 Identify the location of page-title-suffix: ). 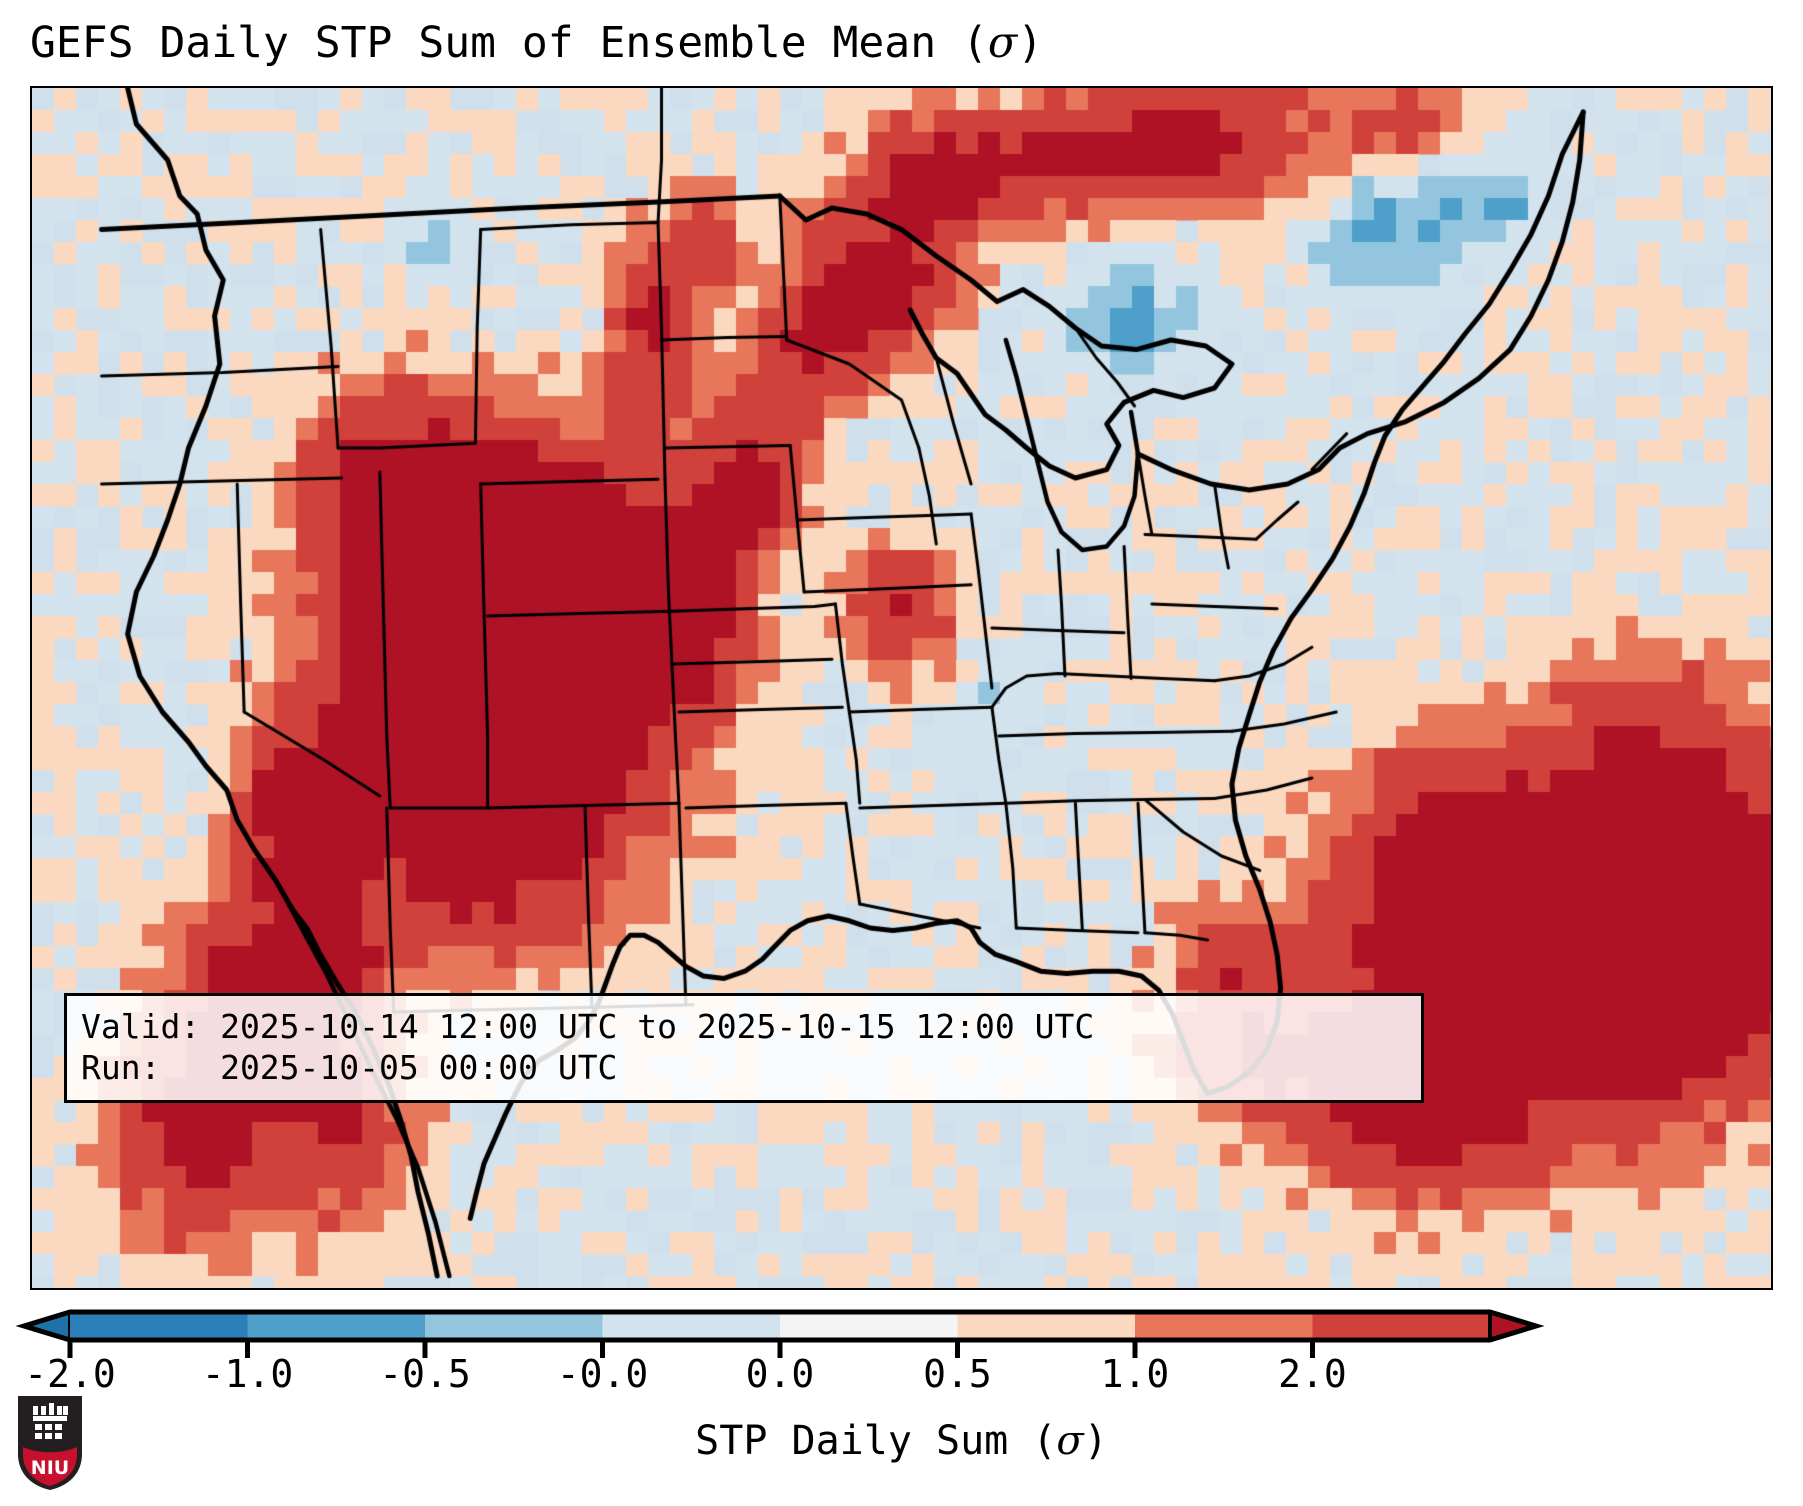
(1030, 43).